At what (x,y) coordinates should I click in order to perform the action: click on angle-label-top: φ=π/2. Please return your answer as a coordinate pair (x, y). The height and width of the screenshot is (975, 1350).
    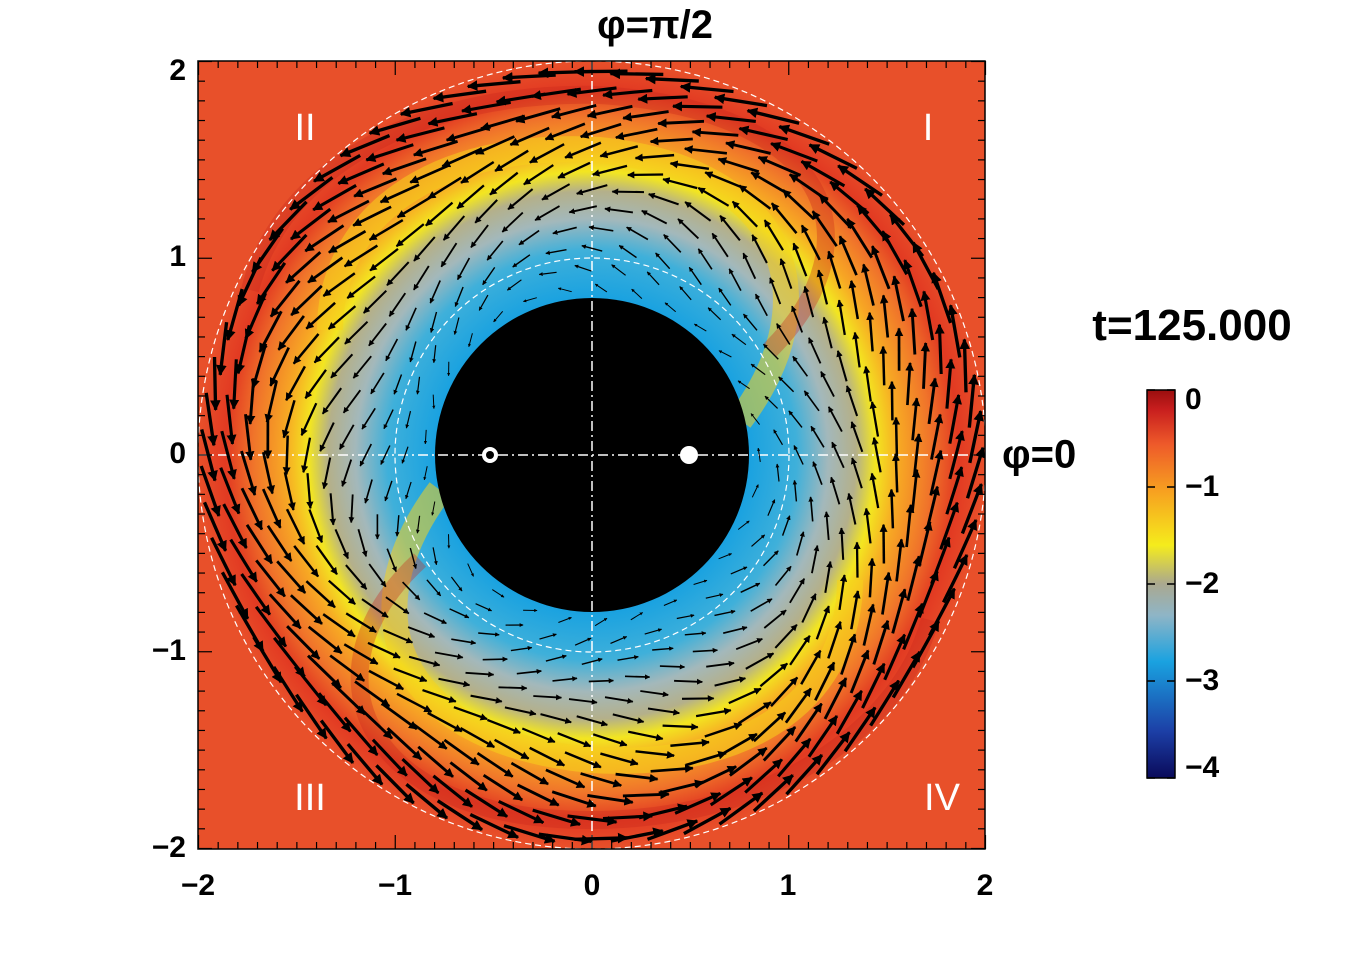
    Looking at the image, I should click on (655, 25).